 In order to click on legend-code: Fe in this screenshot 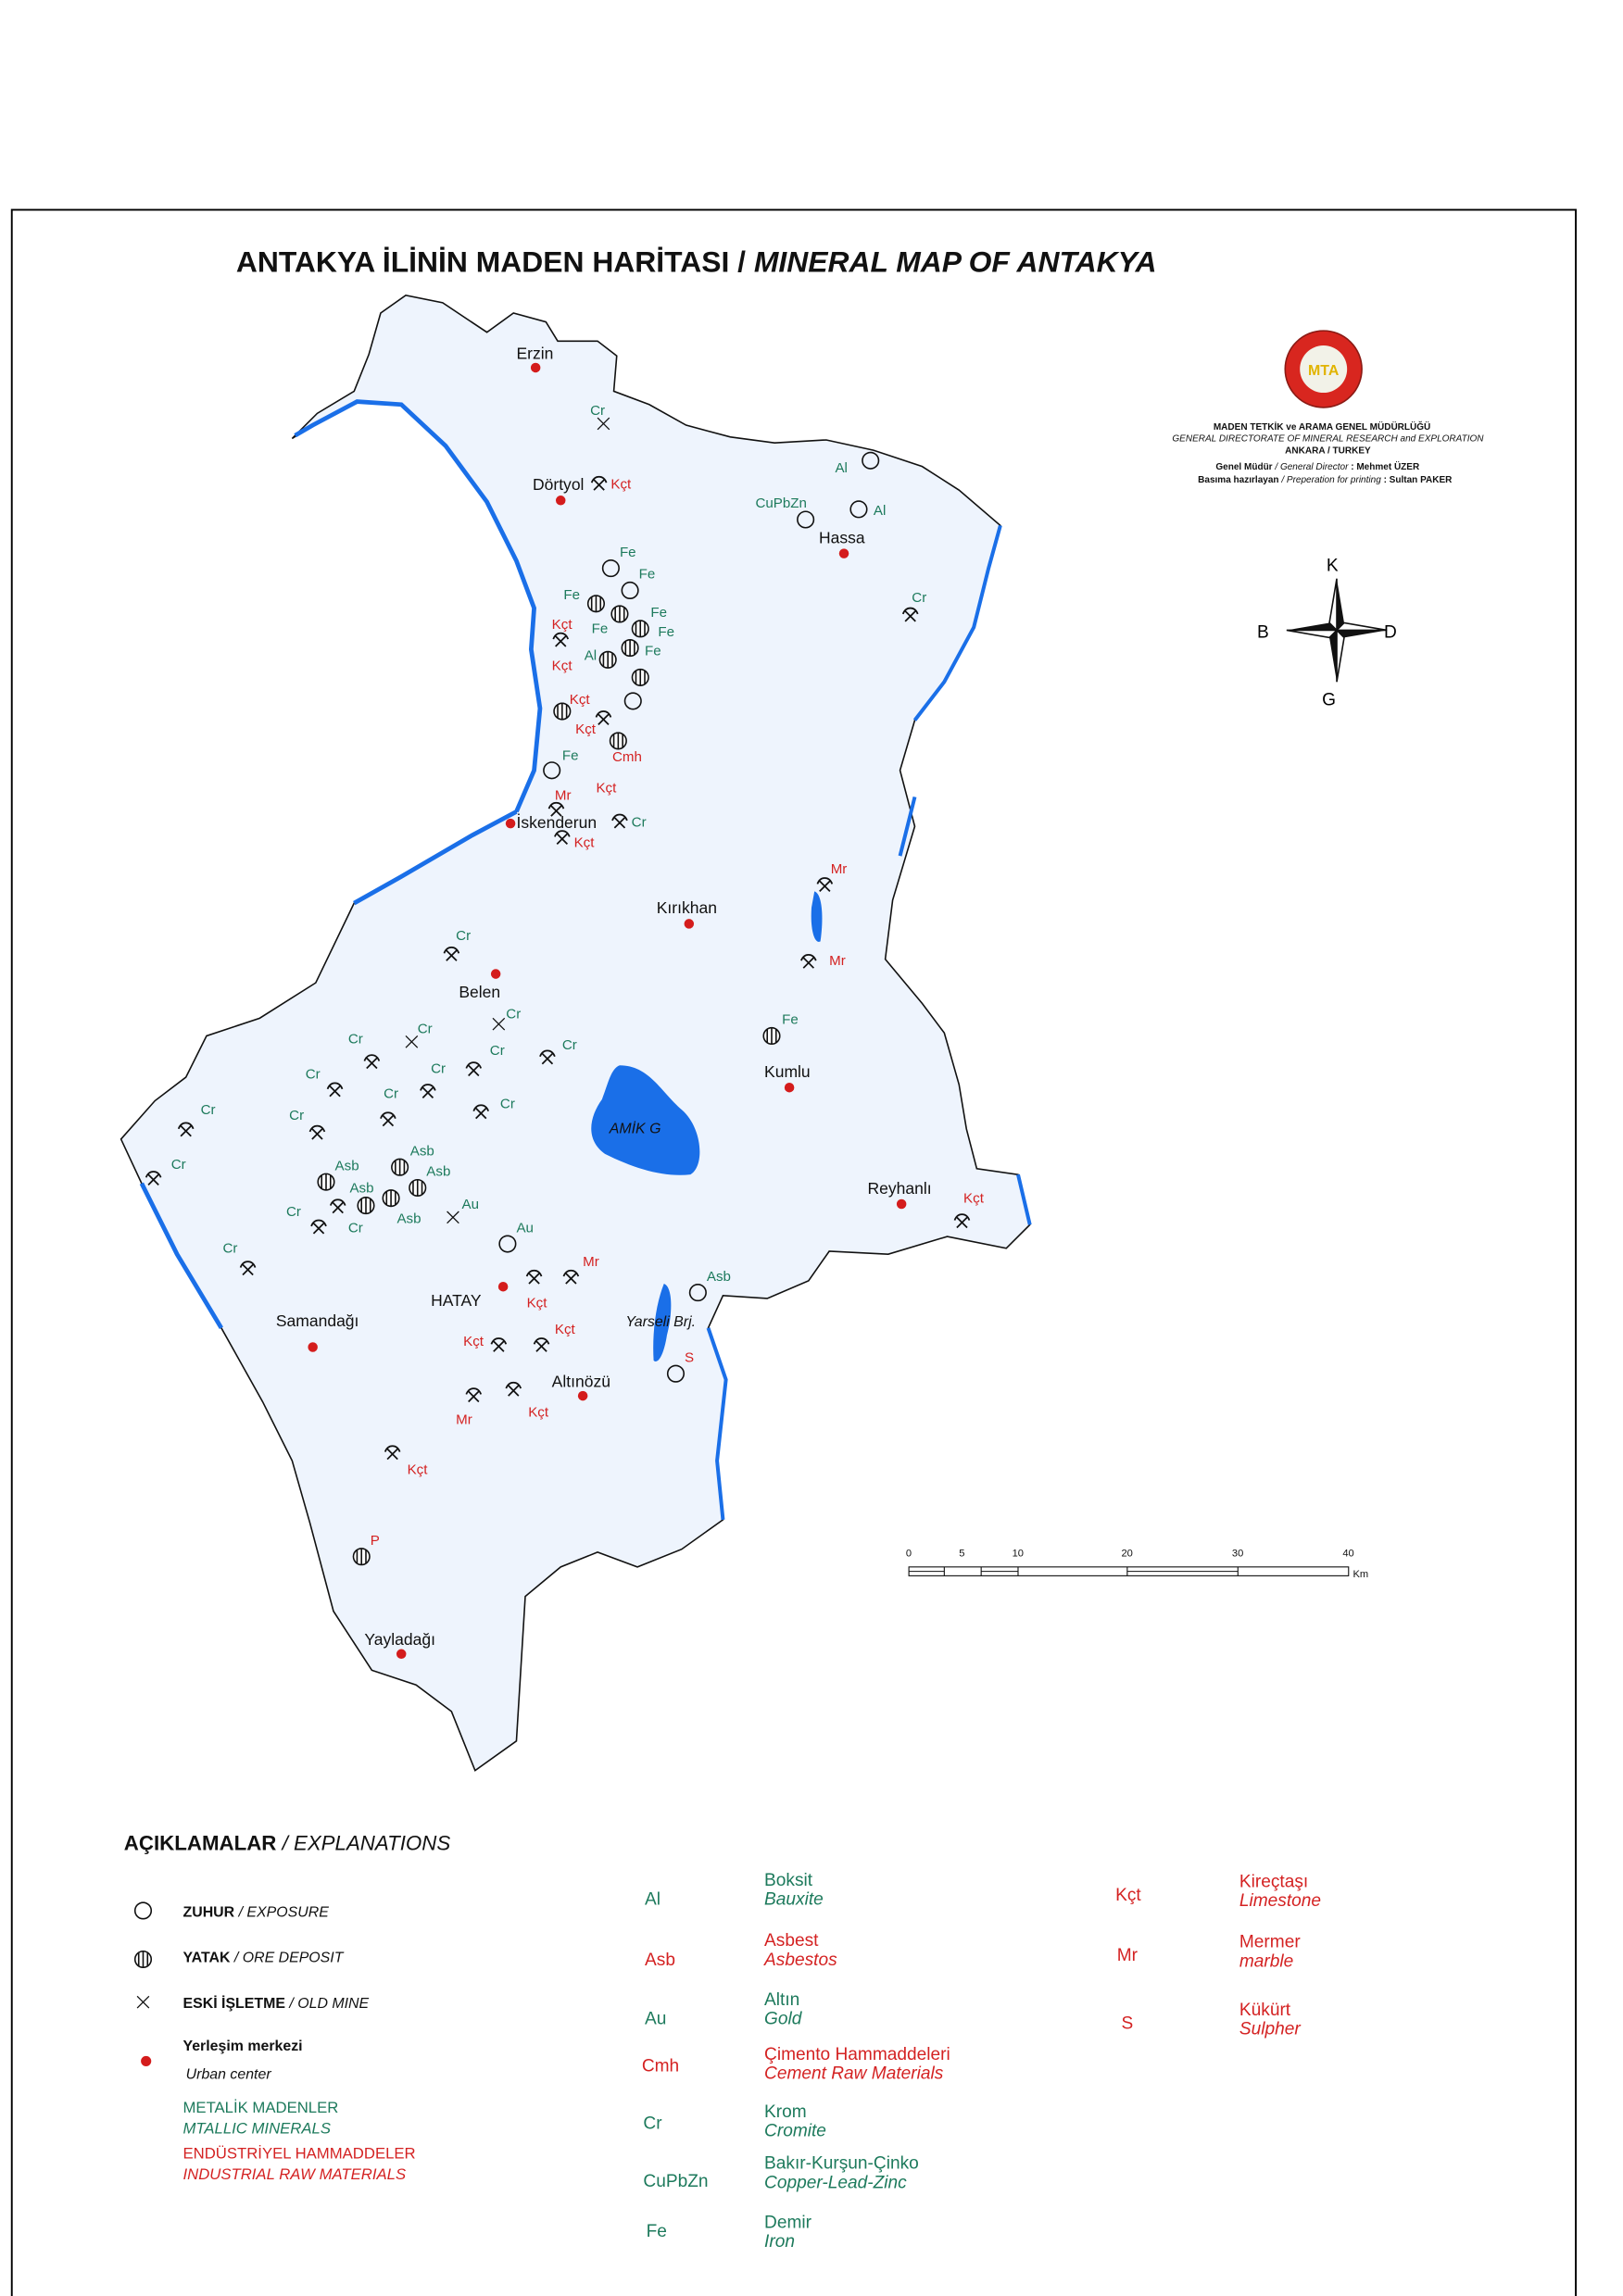, I will do `click(657, 2231)`.